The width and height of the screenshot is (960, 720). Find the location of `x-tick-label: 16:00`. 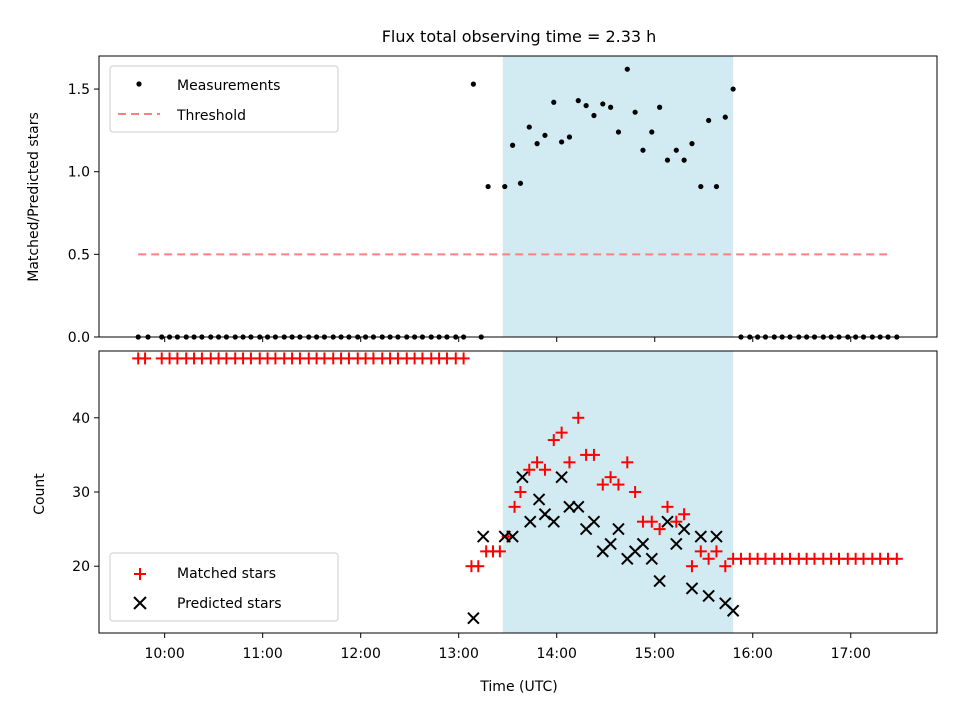

x-tick-label: 16:00 is located at coordinates (753, 654).